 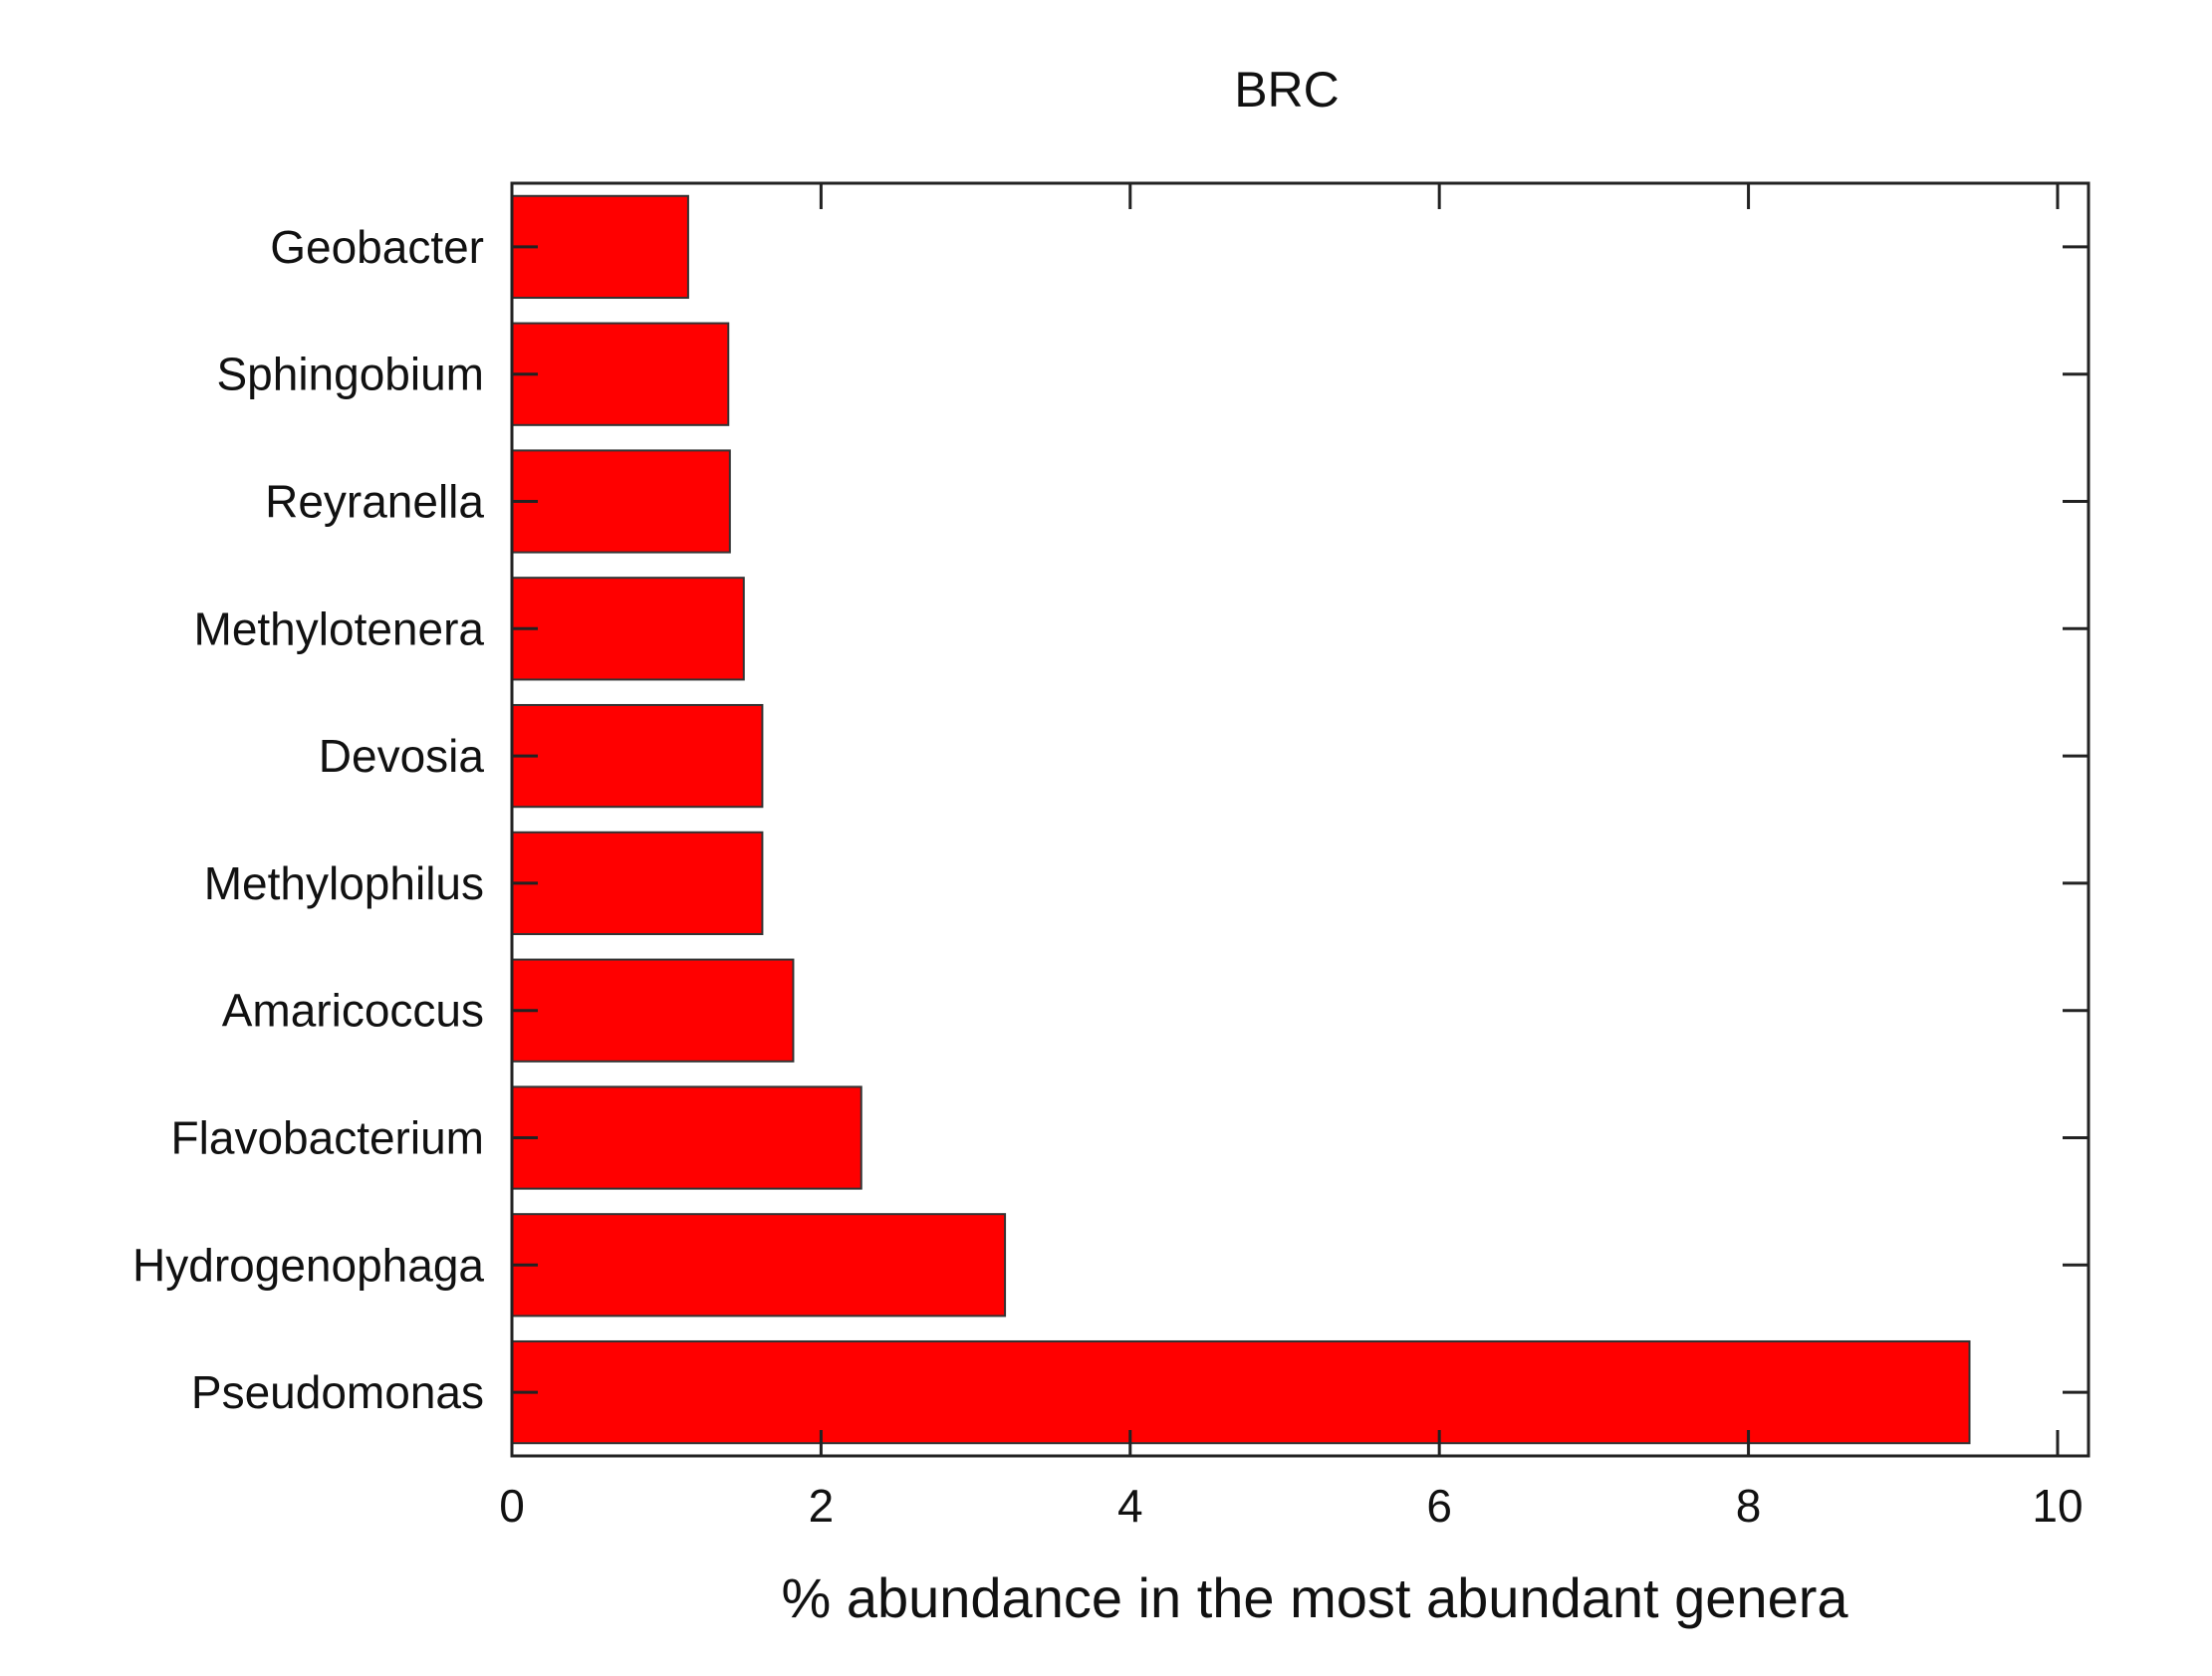 I want to click on y-tick-label-methylophilus: Methylophilus, so click(x=344, y=883).